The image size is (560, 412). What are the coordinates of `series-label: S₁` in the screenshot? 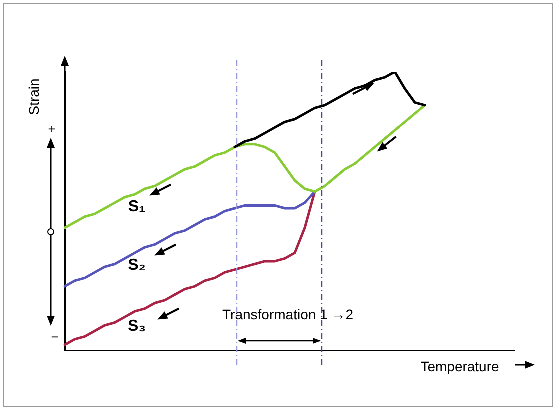 It's located at (137, 207).